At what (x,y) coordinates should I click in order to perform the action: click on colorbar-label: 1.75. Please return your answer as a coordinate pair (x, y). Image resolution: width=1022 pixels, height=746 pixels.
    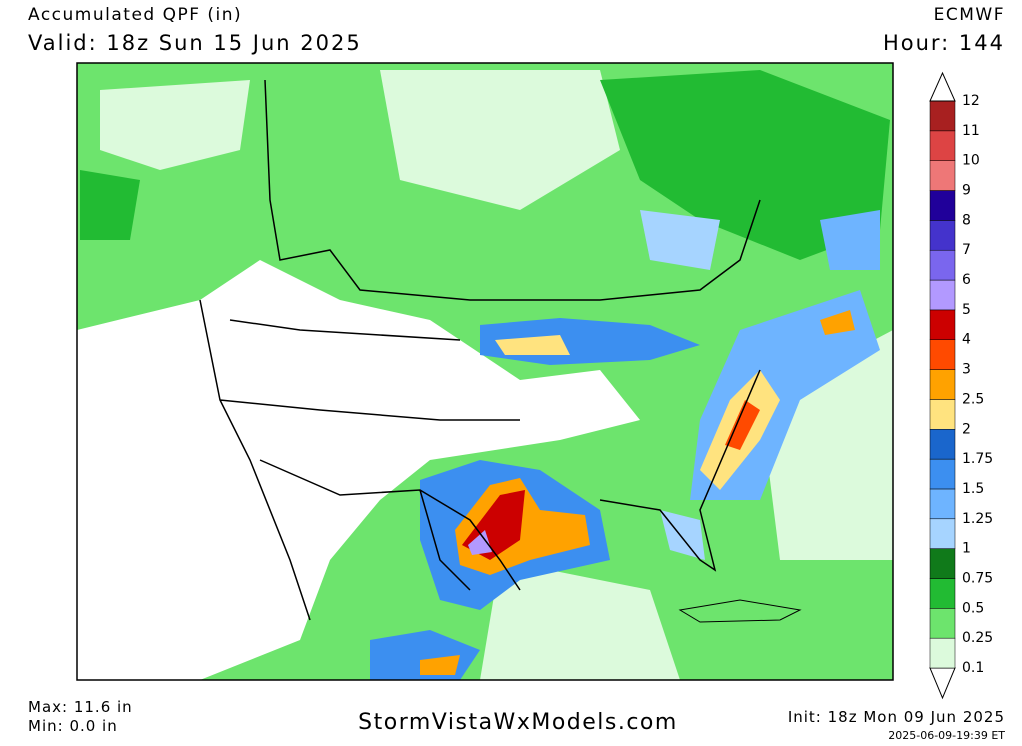
    Looking at the image, I should click on (977, 459).